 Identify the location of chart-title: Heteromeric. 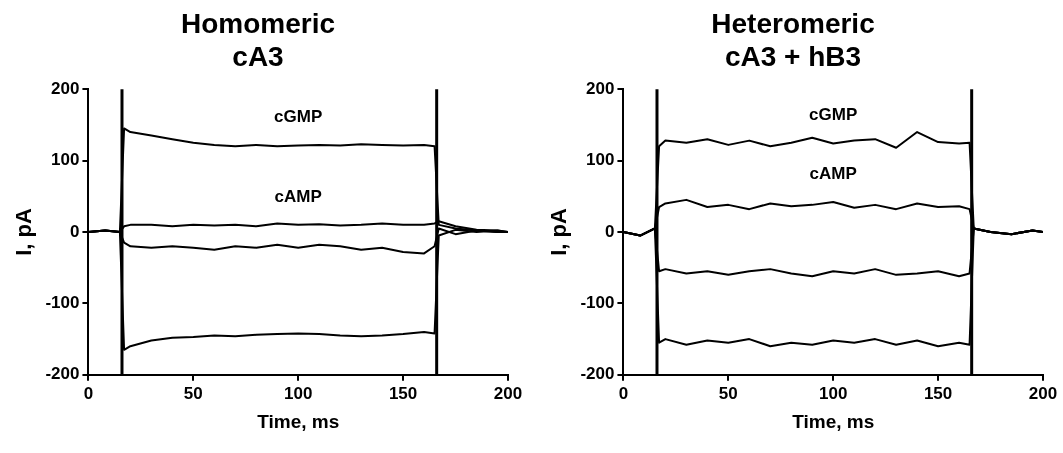
(793, 23).